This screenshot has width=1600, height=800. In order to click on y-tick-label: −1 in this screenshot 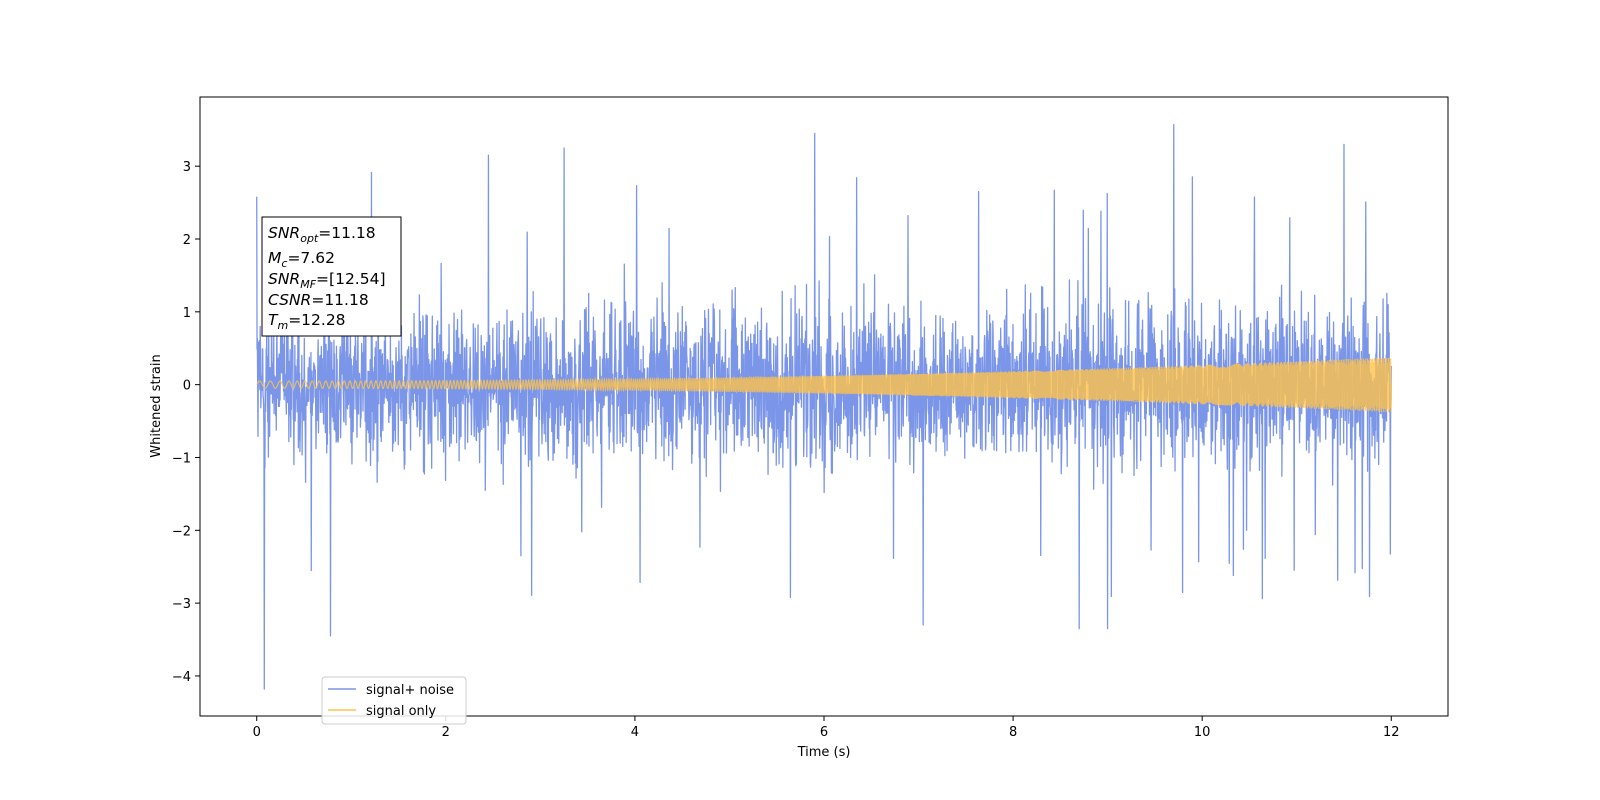, I will do `click(181, 458)`.